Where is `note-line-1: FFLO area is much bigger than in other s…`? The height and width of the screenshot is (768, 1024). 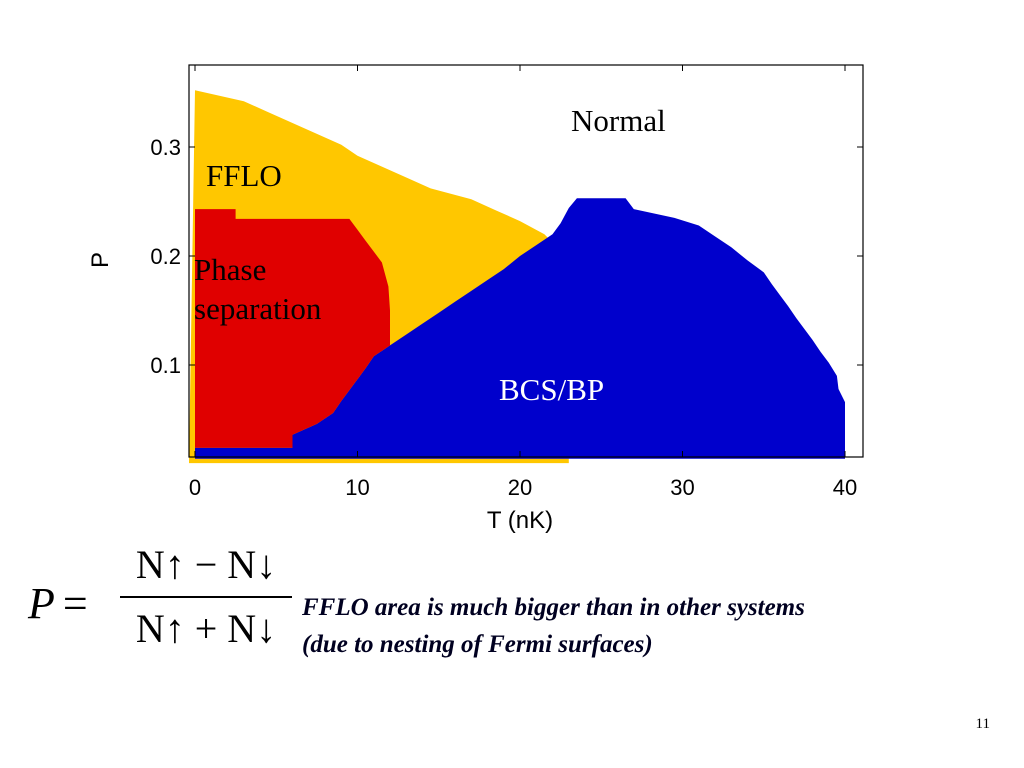 note-line-1: FFLO area is much bigger than in other s… is located at coordinates (553, 607).